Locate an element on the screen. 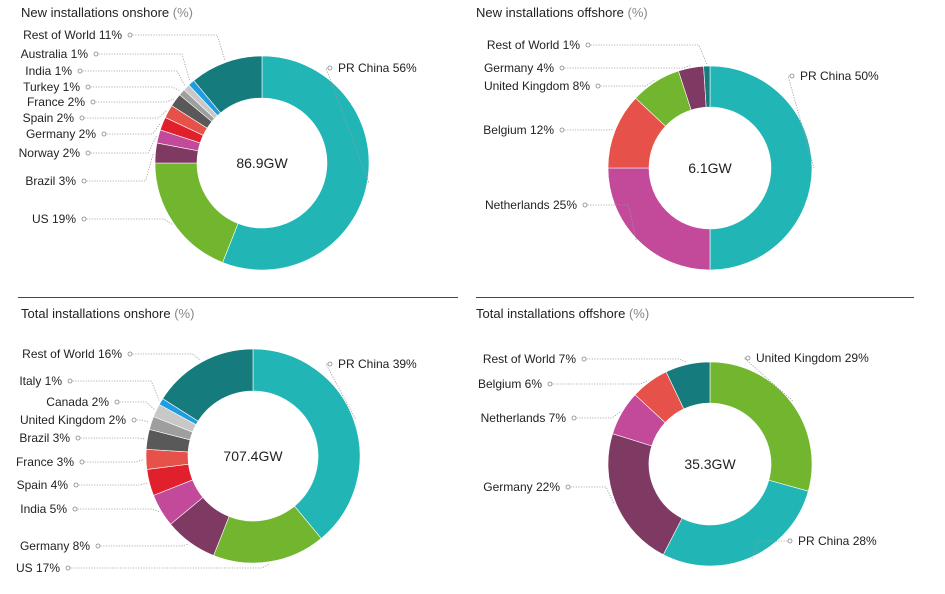 The width and height of the screenshot is (945, 594). slice-label-united-kingdom: United Kingdom 2% is located at coordinates (73, 420).